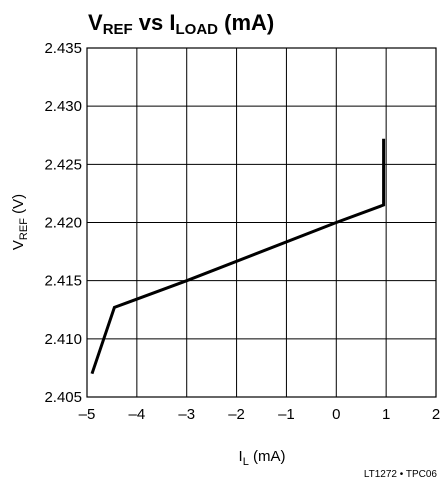 The width and height of the screenshot is (442, 482). Describe the element at coordinates (63, 281) in the screenshot. I see `y-tick-label: 2.415` at that location.